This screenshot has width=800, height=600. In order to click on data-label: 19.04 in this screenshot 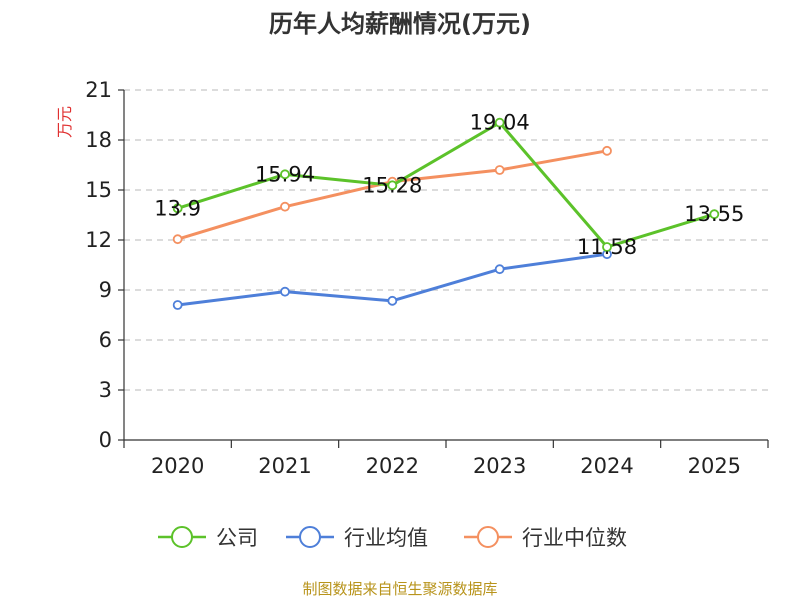, I will do `click(500, 123)`.